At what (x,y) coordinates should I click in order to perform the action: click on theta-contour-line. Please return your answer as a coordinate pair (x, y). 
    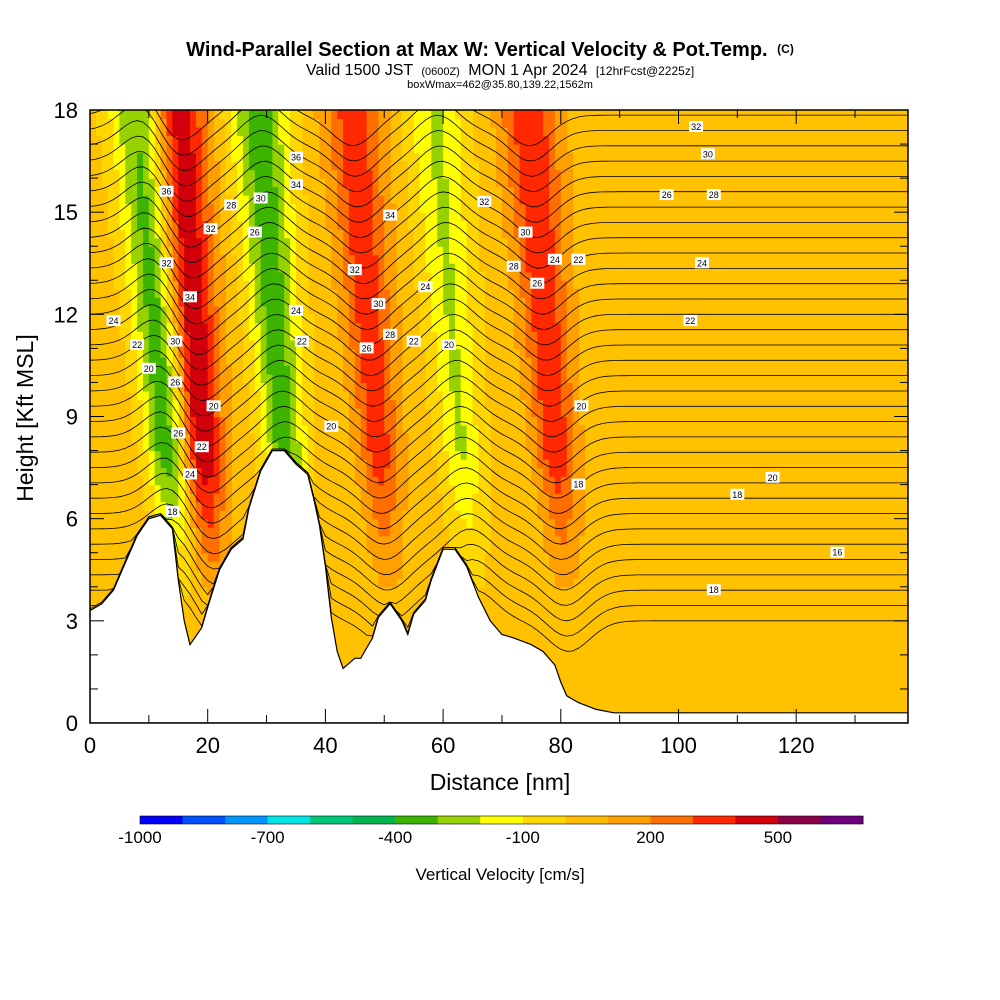
    Looking at the image, I should click on (499, 161).